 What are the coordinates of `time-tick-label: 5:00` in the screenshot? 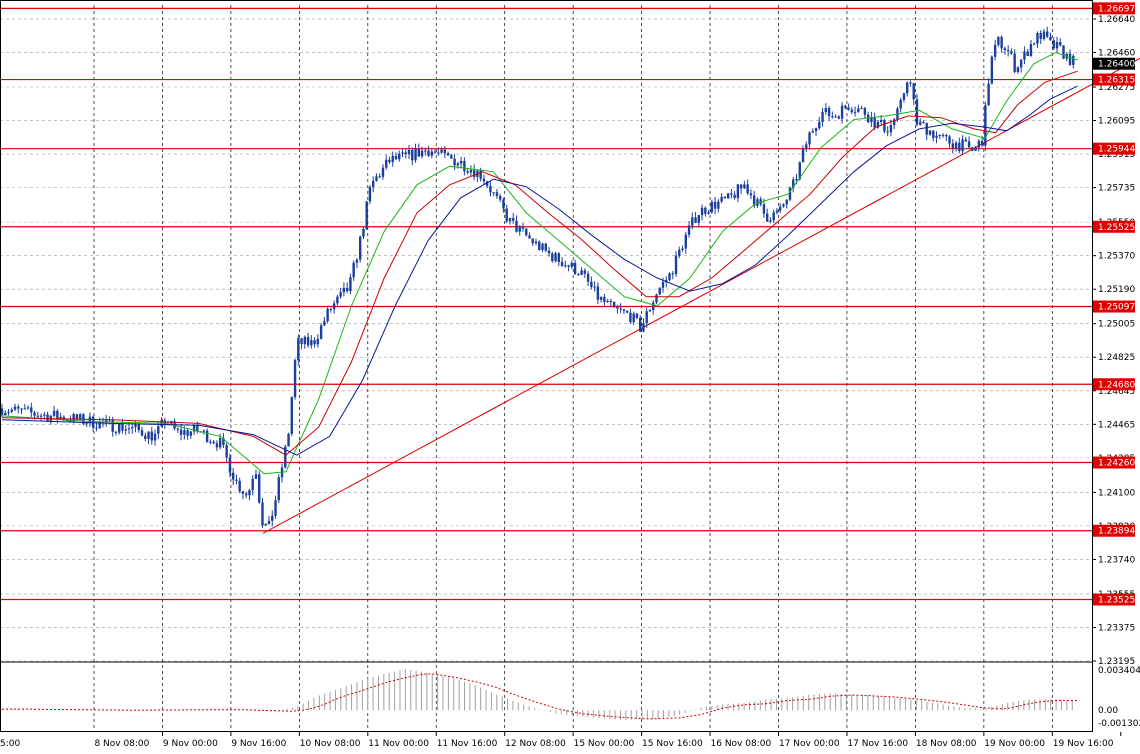 It's located at (10, 744).